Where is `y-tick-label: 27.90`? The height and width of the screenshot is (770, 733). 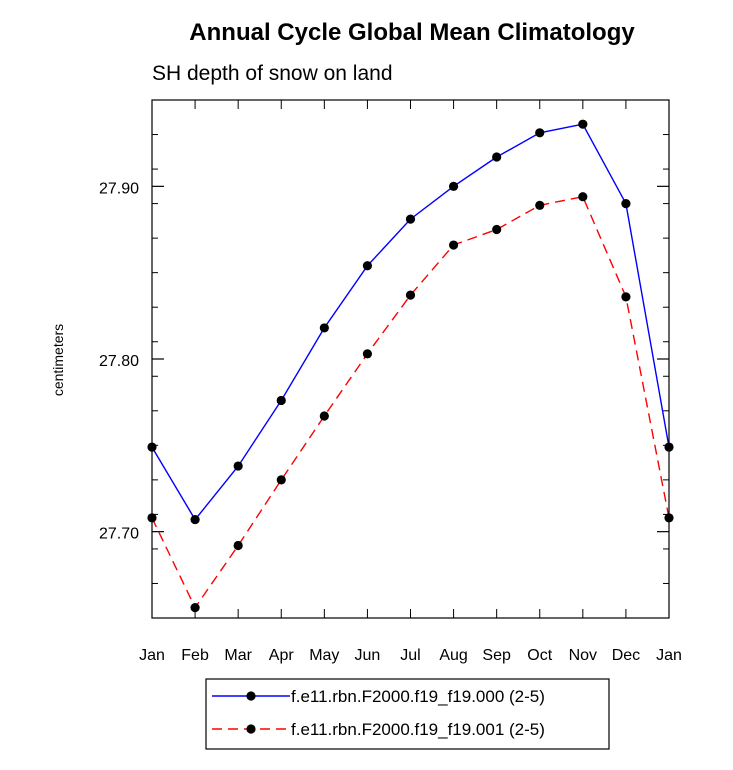 y-tick-label: 27.90 is located at coordinates (119, 188).